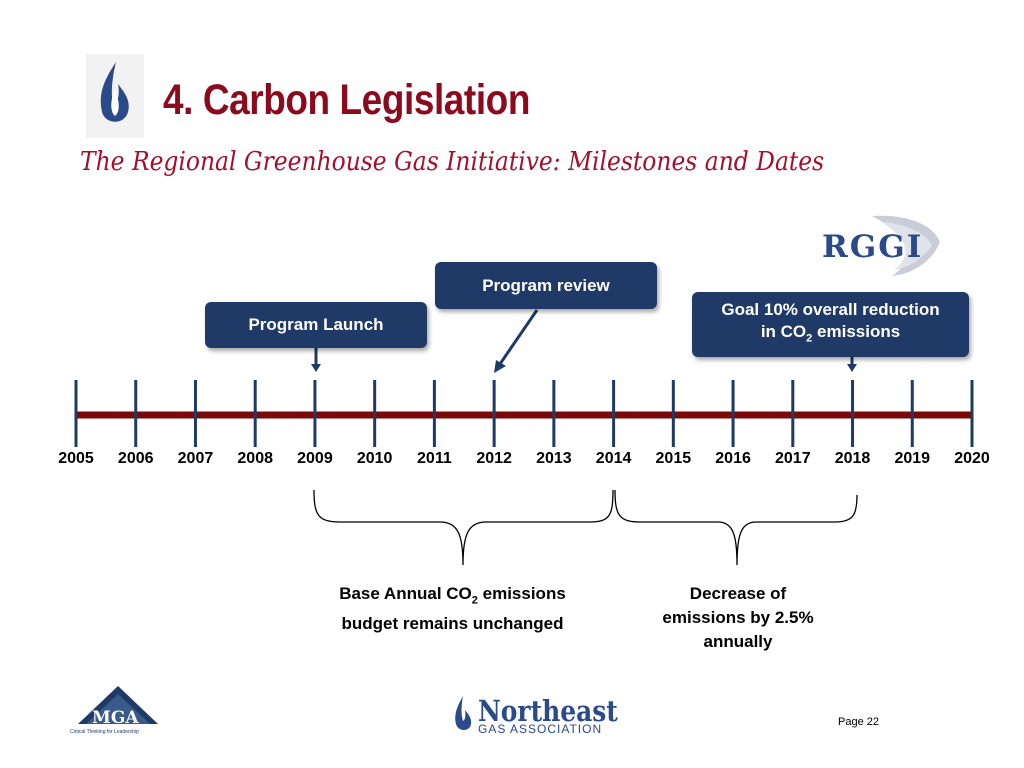 This screenshot has height=768, width=1024. What do you see at coordinates (494, 458) in the screenshot?
I see `year-label-2012: 2012` at bounding box center [494, 458].